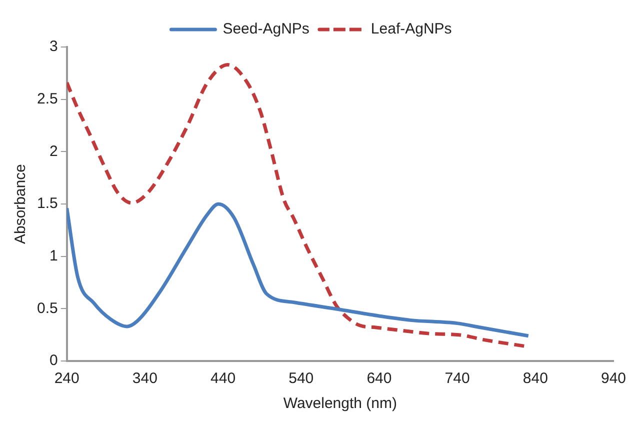  What do you see at coordinates (301, 379) in the screenshot?
I see `x-tick-label: 540` at bounding box center [301, 379].